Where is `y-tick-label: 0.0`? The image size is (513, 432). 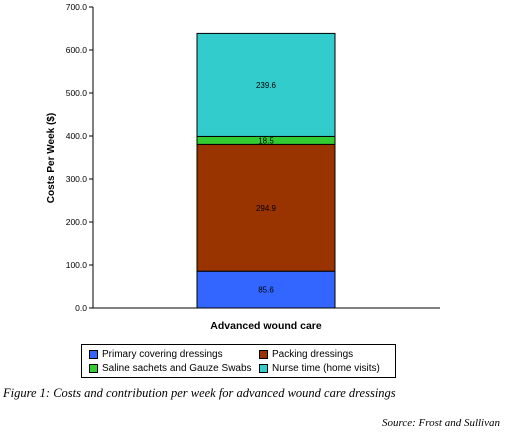 y-tick-label: 0.0 is located at coordinates (81, 308).